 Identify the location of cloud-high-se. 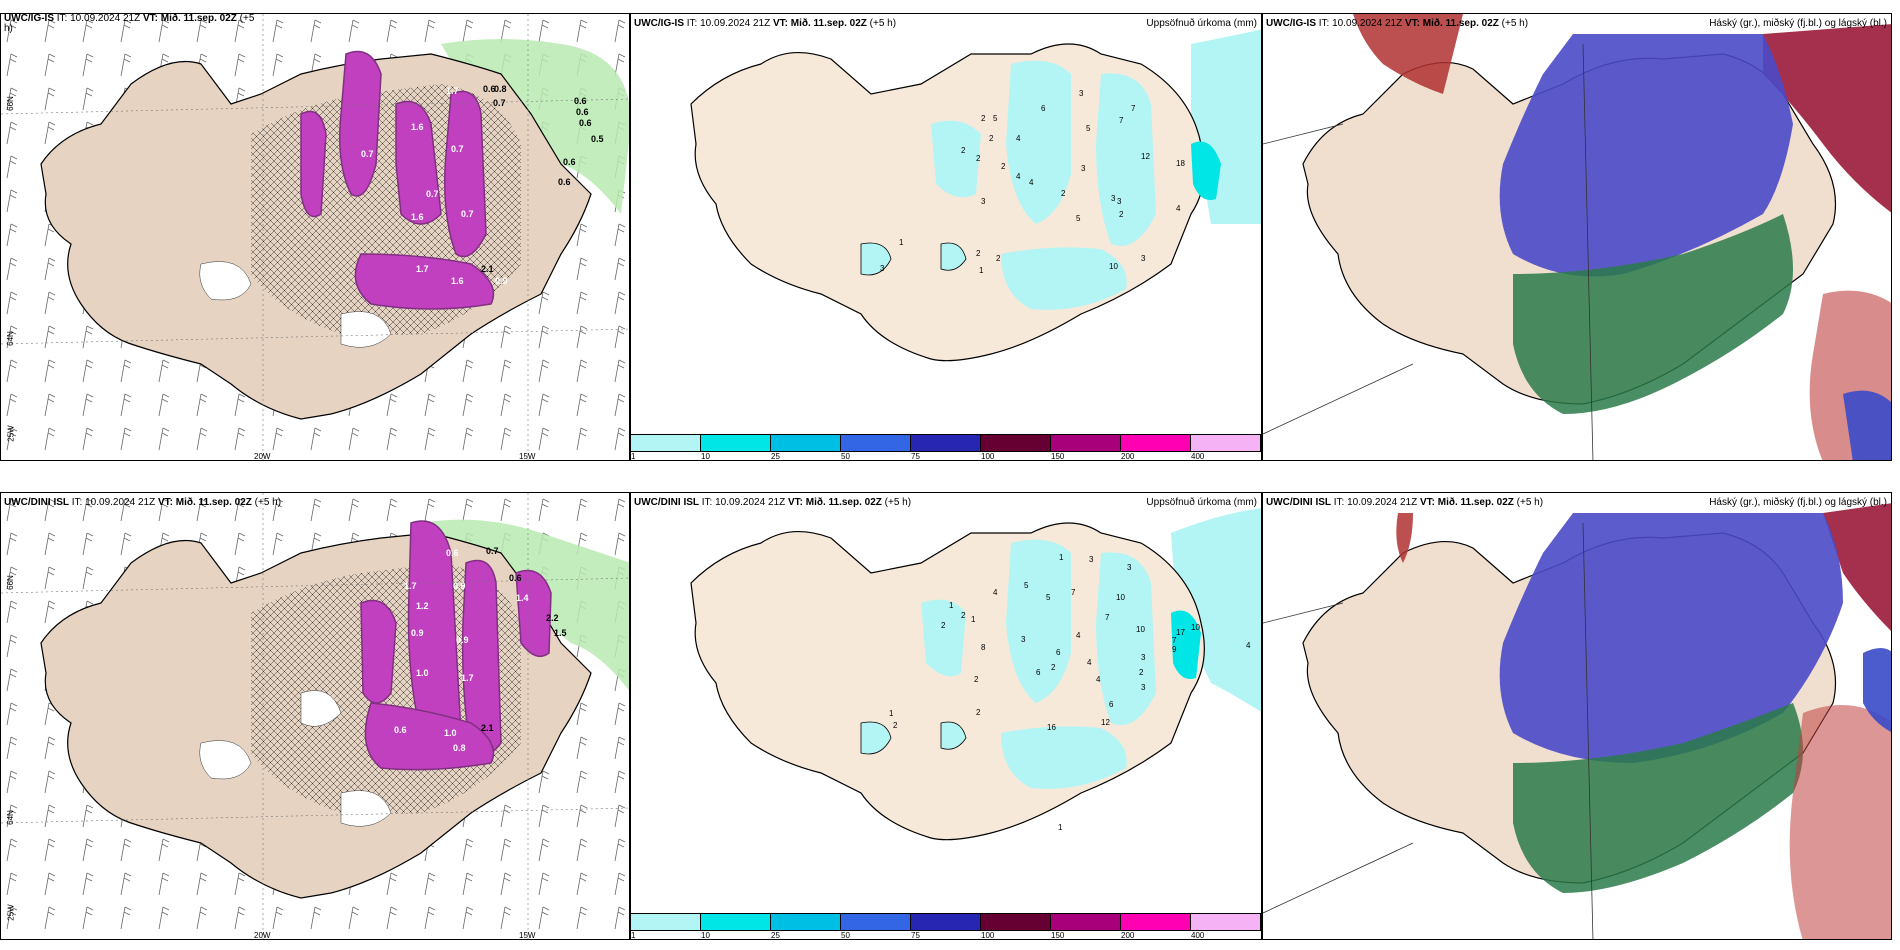
(1840, 822).